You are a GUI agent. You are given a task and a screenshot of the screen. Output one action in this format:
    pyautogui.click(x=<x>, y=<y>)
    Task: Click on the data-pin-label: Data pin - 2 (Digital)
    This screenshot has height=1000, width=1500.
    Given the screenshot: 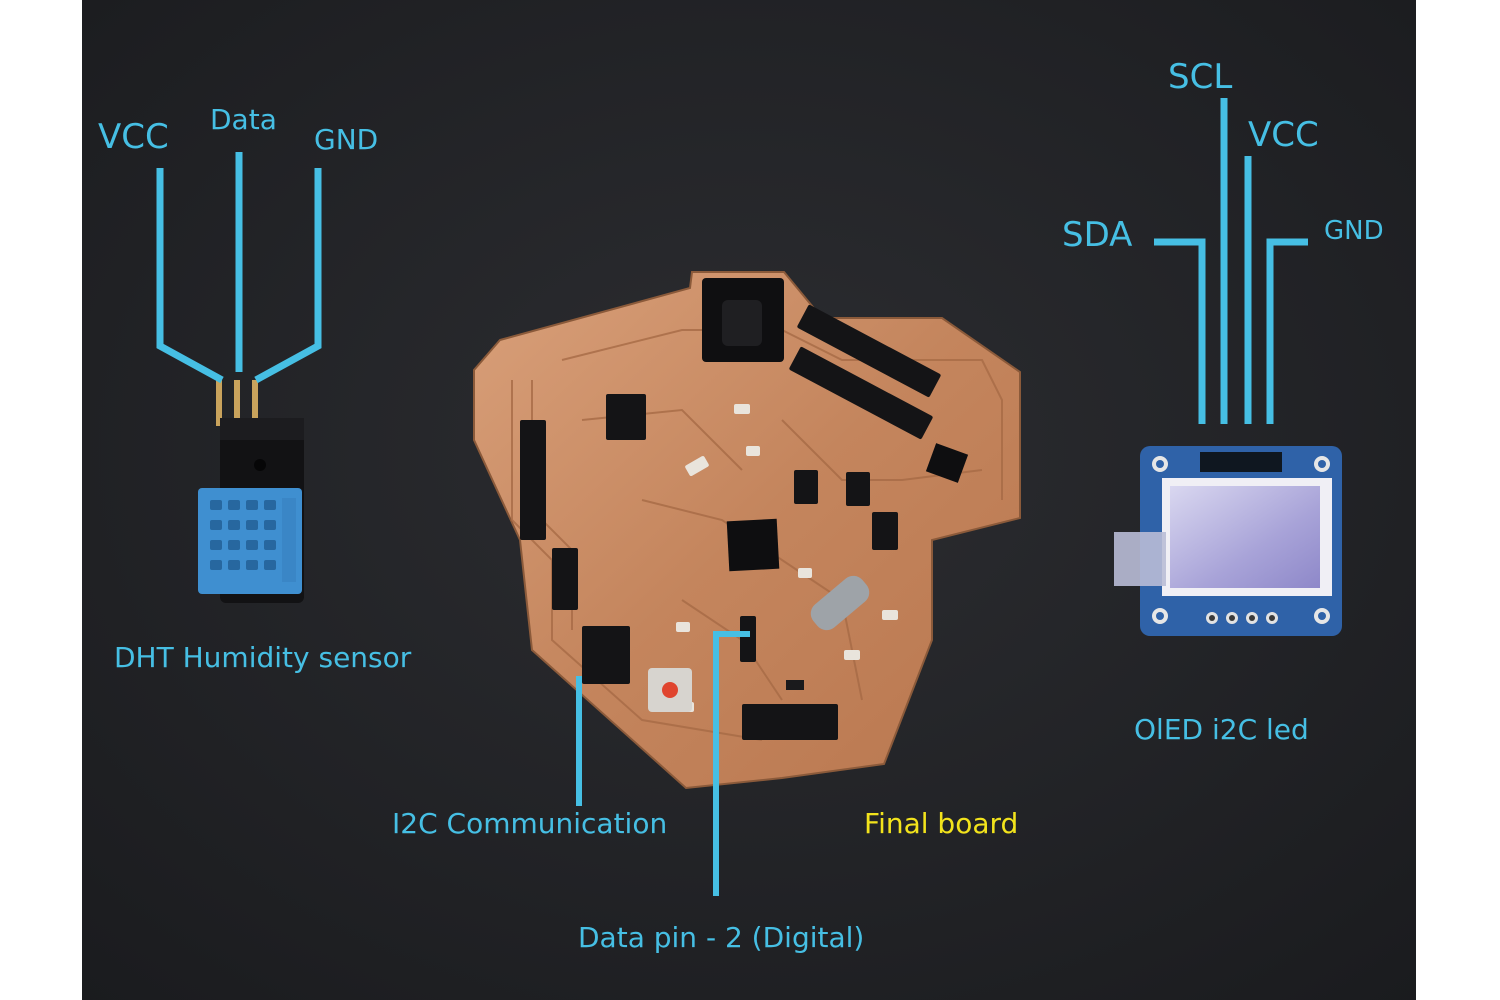 What is the action you would take?
    pyautogui.click(x=721, y=937)
    